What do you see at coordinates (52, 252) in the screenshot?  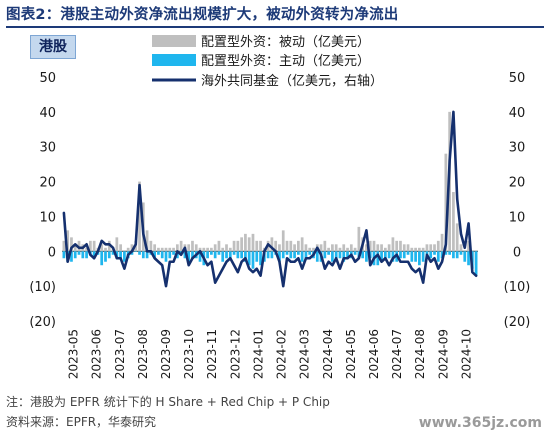 I see `left-tick-label: 0` at bounding box center [52, 252].